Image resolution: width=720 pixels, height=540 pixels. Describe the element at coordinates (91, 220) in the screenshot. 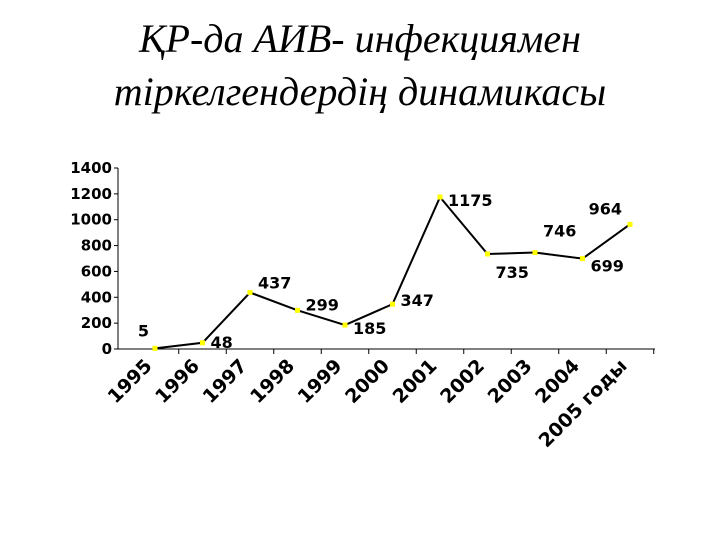

I see `y-tick-label: 1000` at that location.